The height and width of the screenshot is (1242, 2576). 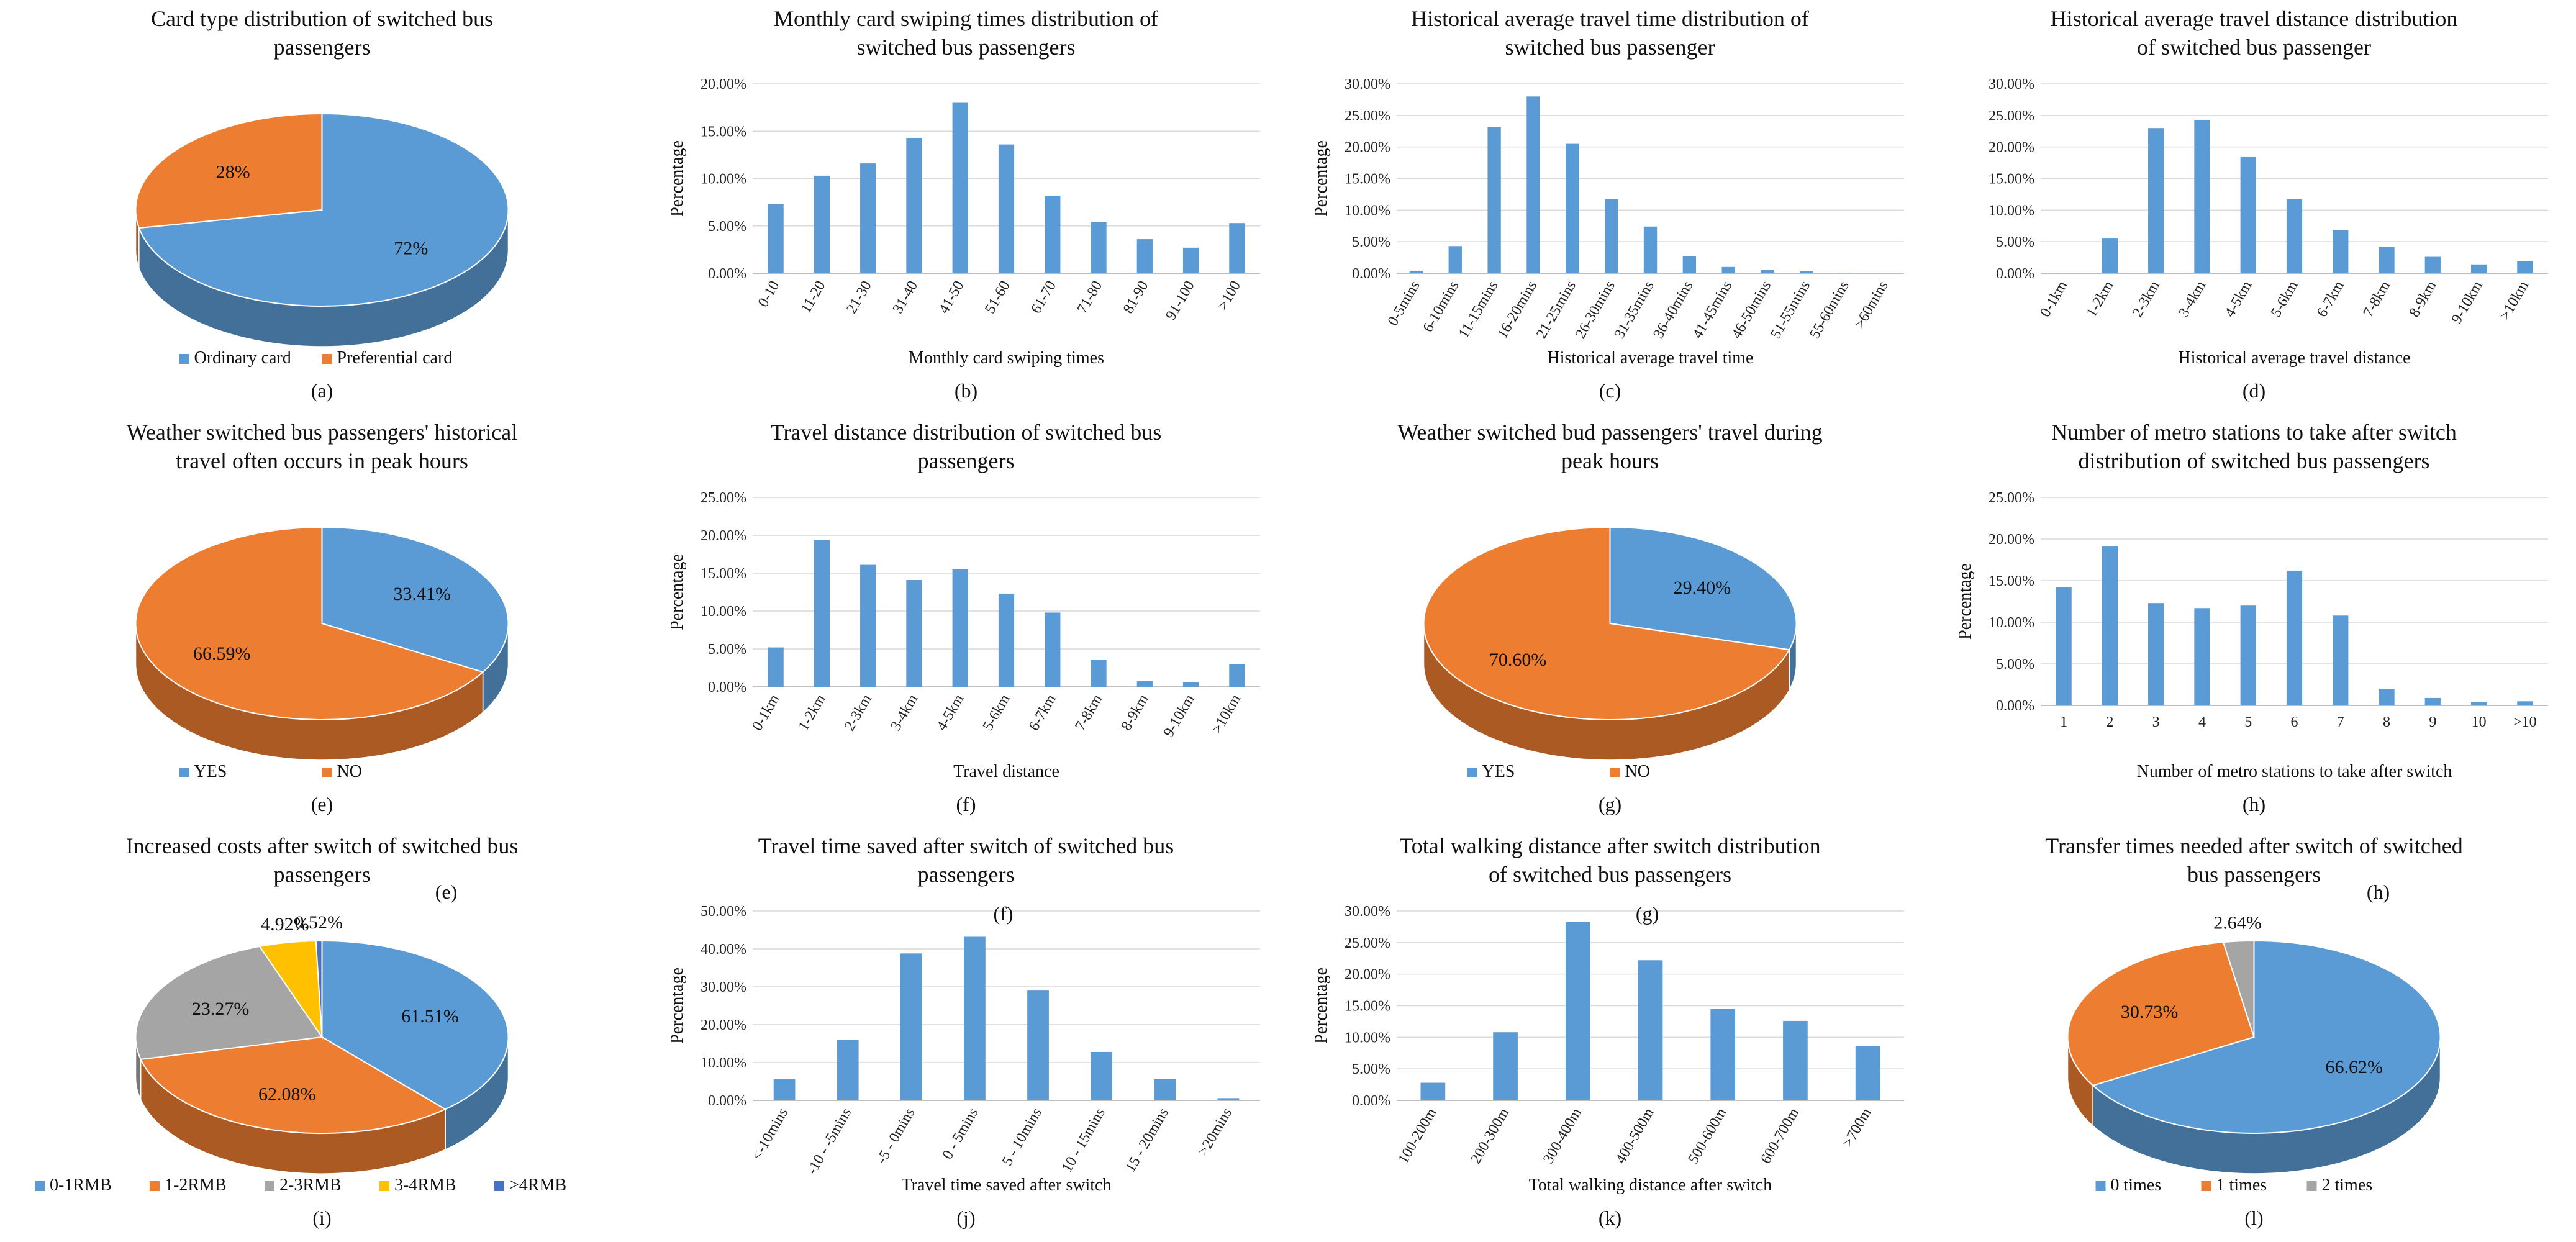 What do you see at coordinates (906, 297) in the screenshot?
I see `x-tick-label: 31-40` at bounding box center [906, 297].